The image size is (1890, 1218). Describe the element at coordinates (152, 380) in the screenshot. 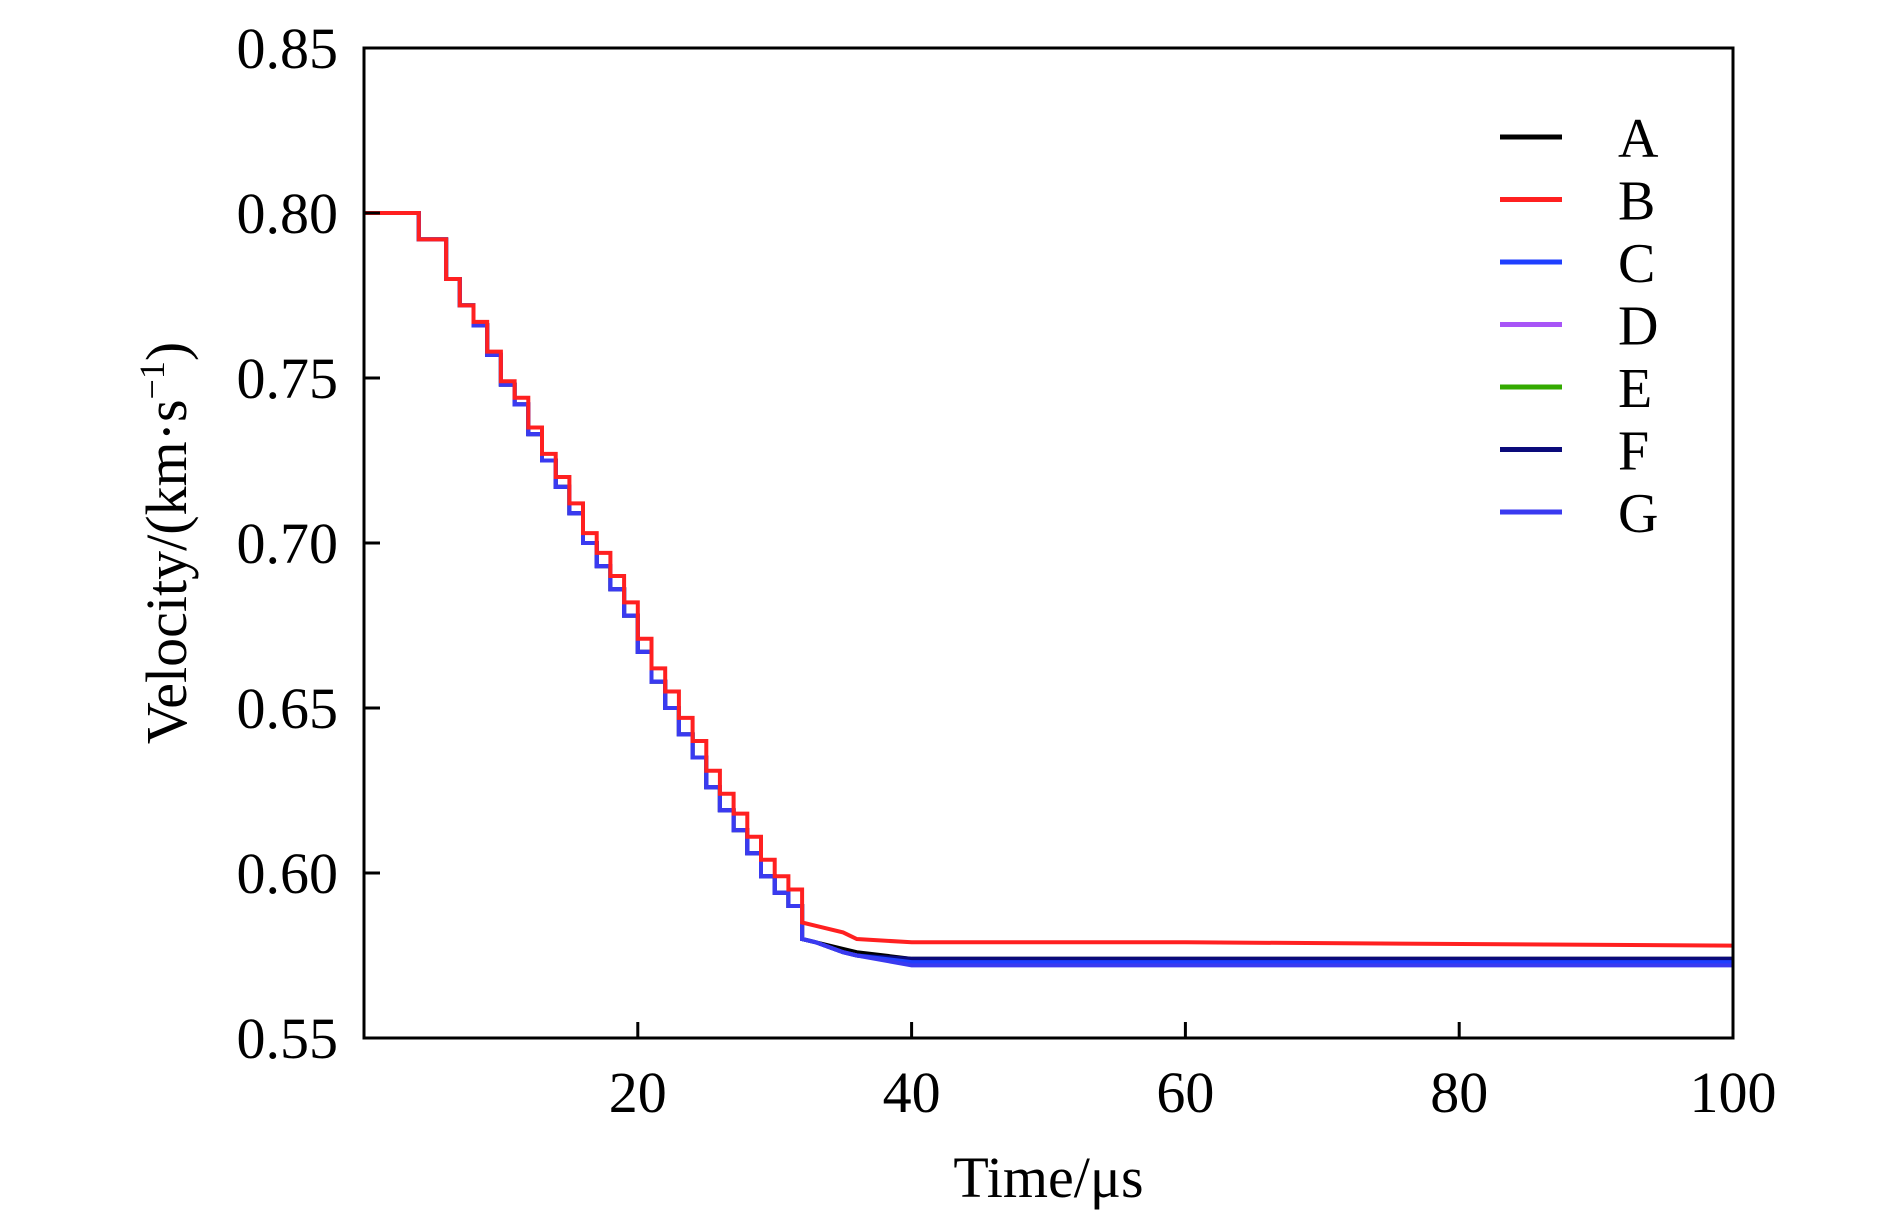

I see `y-axis-title-superscript: −1` at that location.